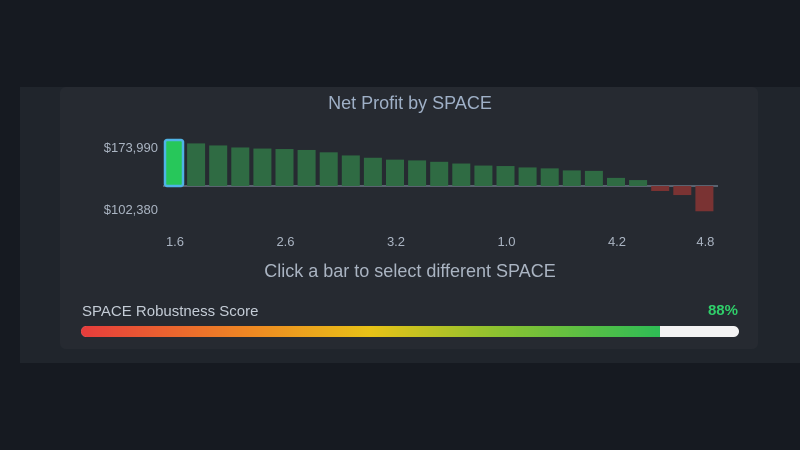  What do you see at coordinates (410, 103) in the screenshot?
I see `chart-title: Net Profit by SPACE` at bounding box center [410, 103].